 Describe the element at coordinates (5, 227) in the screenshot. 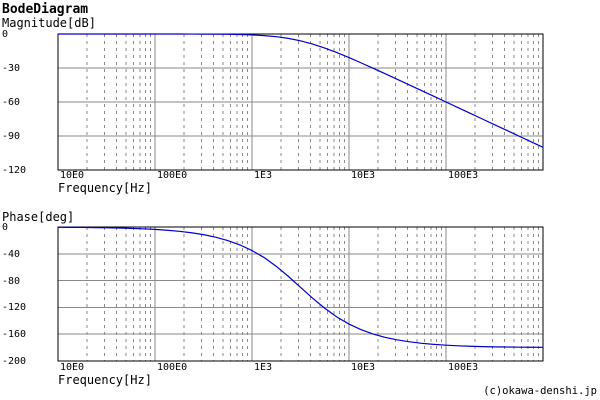

I see `phase-y-tick-label: 0` at that location.